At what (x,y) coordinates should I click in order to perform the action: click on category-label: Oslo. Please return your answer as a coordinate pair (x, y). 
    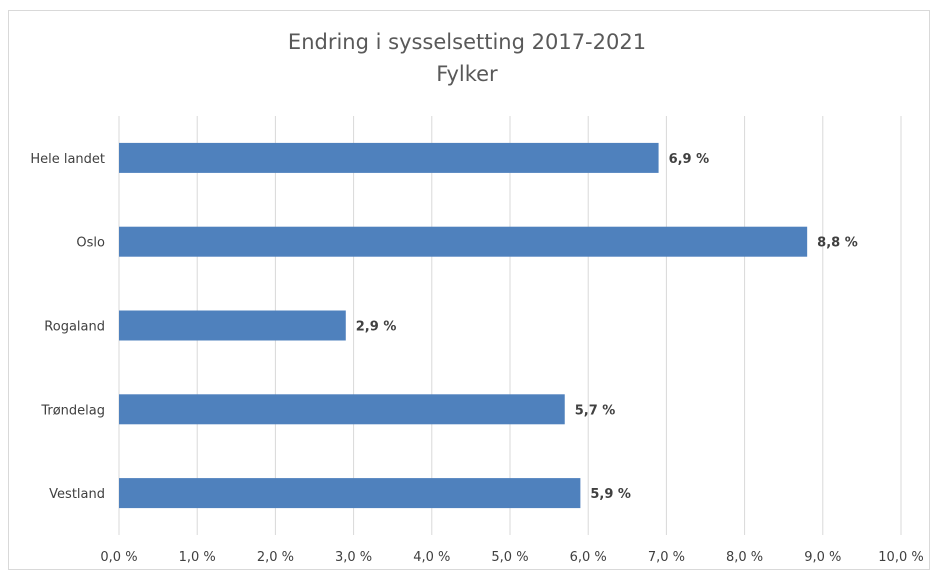
    Looking at the image, I should click on (90, 243).